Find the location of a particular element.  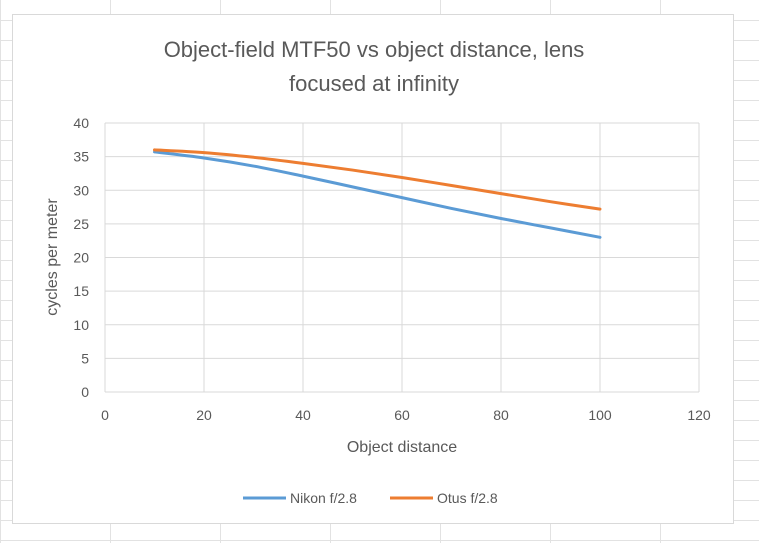

series-line-otus is located at coordinates (377, 179).